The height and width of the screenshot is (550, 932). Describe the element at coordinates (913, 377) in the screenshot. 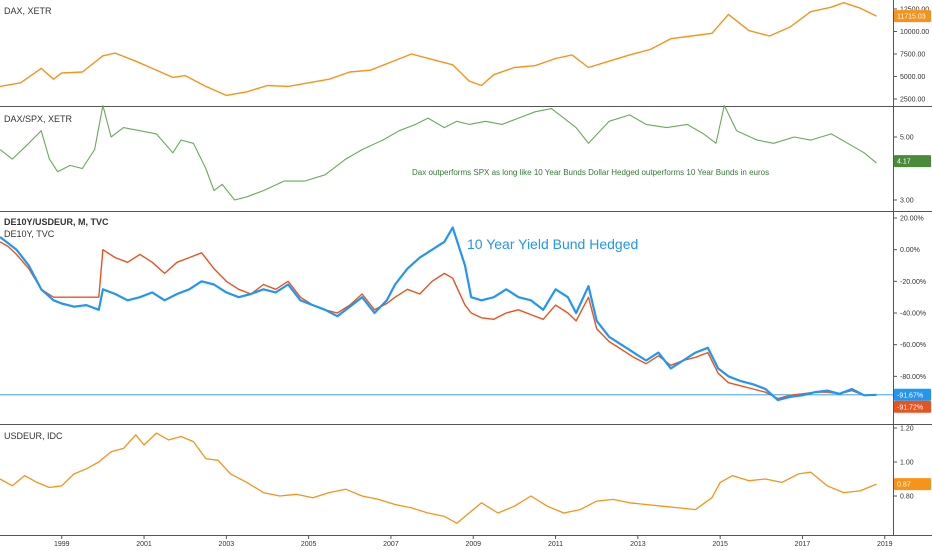

I see `y-tick-label: -80.00%` at that location.